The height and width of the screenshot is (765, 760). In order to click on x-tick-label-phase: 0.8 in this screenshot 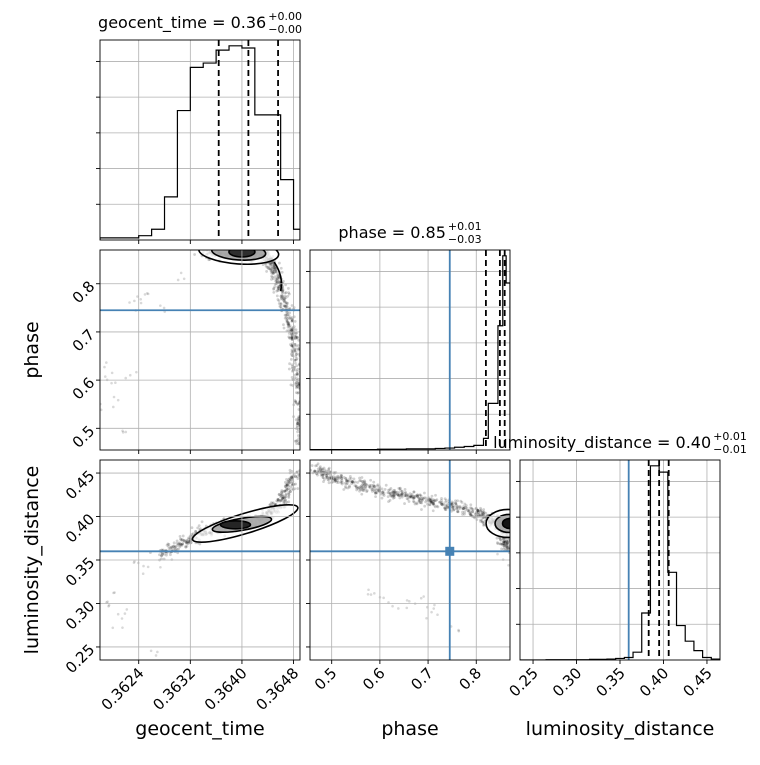, I will do `click(470, 679)`.